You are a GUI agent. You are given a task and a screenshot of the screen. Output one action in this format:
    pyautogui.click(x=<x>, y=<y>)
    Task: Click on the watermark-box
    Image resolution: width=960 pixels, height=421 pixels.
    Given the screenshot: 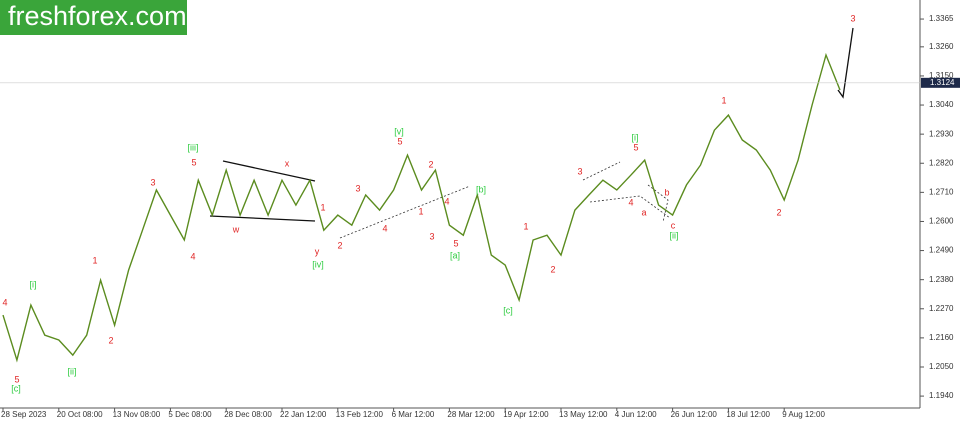 What is the action you would take?
    pyautogui.click(x=93, y=17)
    